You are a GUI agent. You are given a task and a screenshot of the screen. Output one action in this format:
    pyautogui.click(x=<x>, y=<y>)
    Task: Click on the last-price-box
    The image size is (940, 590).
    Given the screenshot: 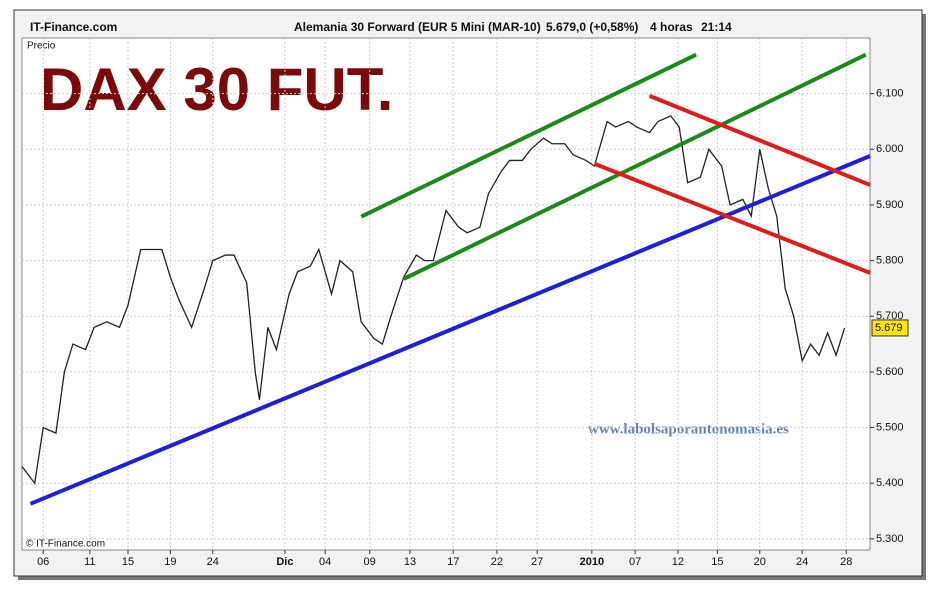 What is the action you would take?
    pyautogui.click(x=890, y=328)
    